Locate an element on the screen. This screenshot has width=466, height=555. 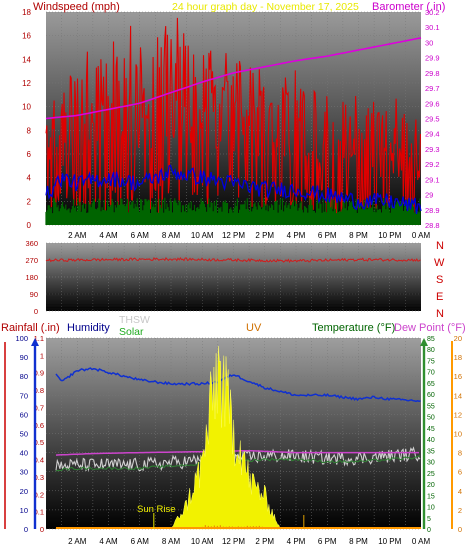
barometer-tick-label: 29.1 is located at coordinates (432, 179).